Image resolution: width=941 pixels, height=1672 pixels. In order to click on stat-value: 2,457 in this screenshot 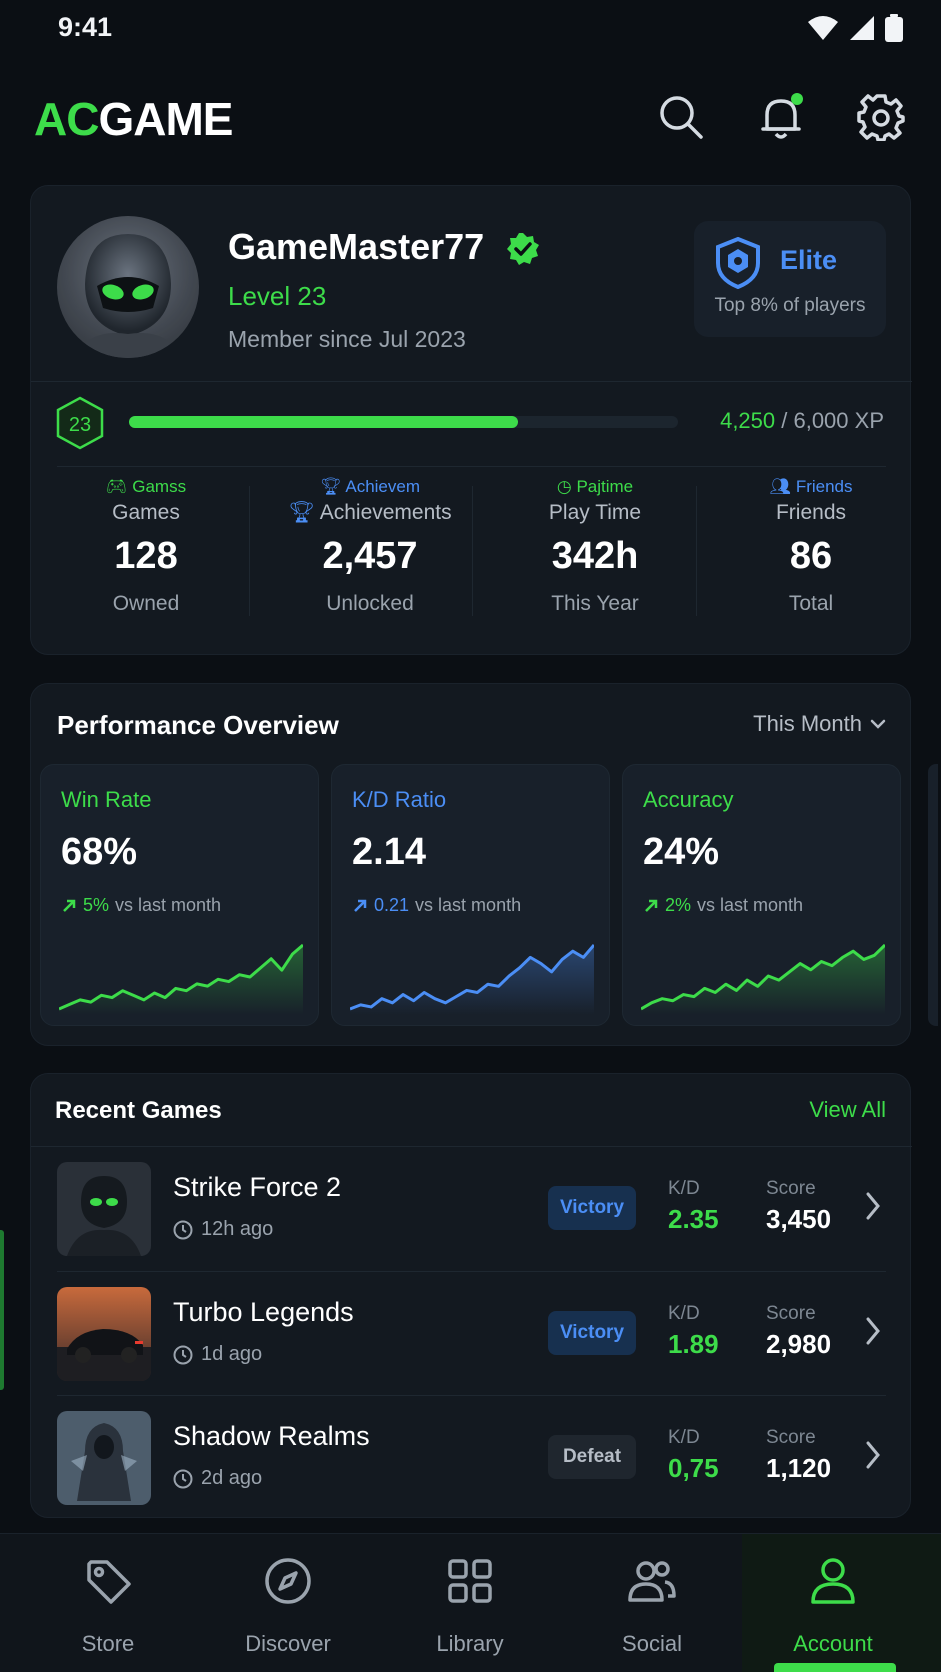, I will do `click(370, 556)`.